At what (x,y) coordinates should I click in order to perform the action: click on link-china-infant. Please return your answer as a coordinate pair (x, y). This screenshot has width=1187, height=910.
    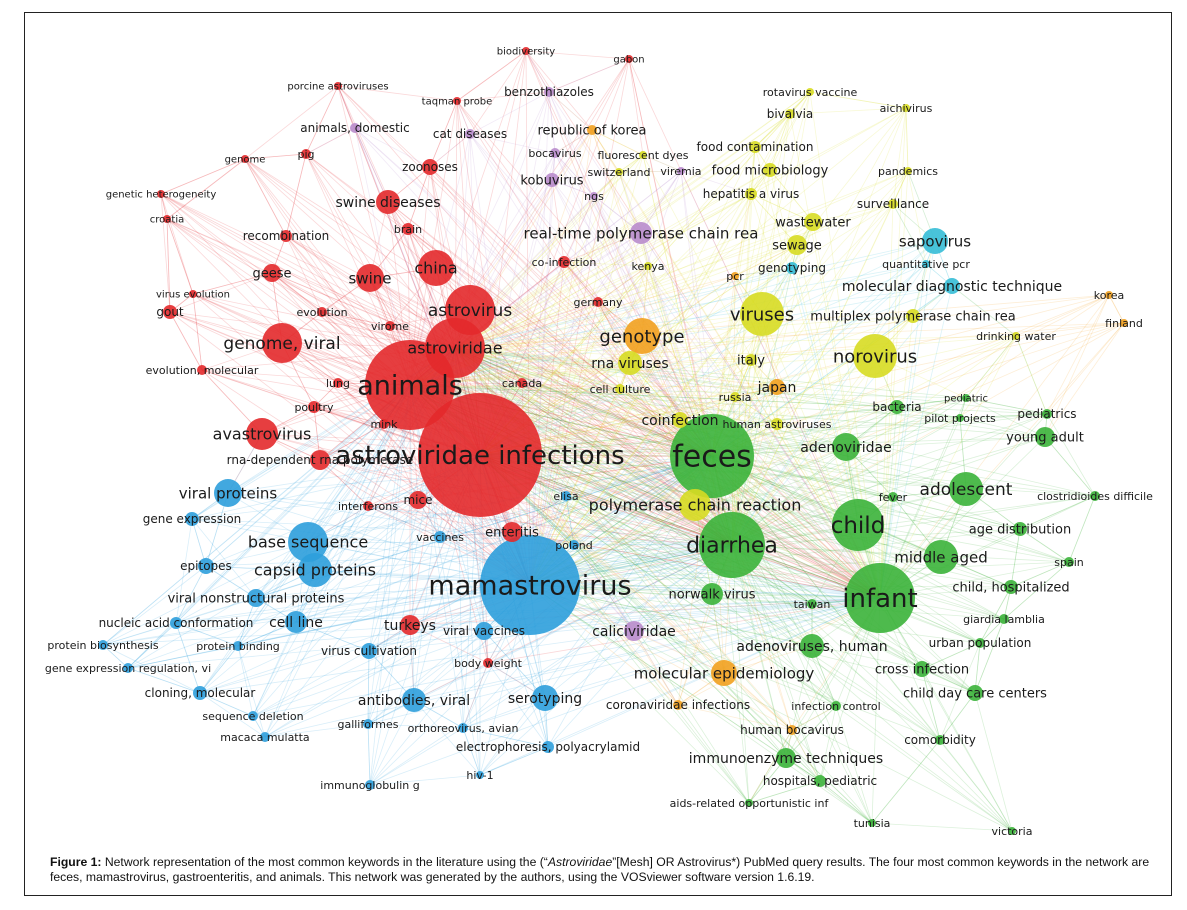
    Looking at the image, I should click on (658, 433).